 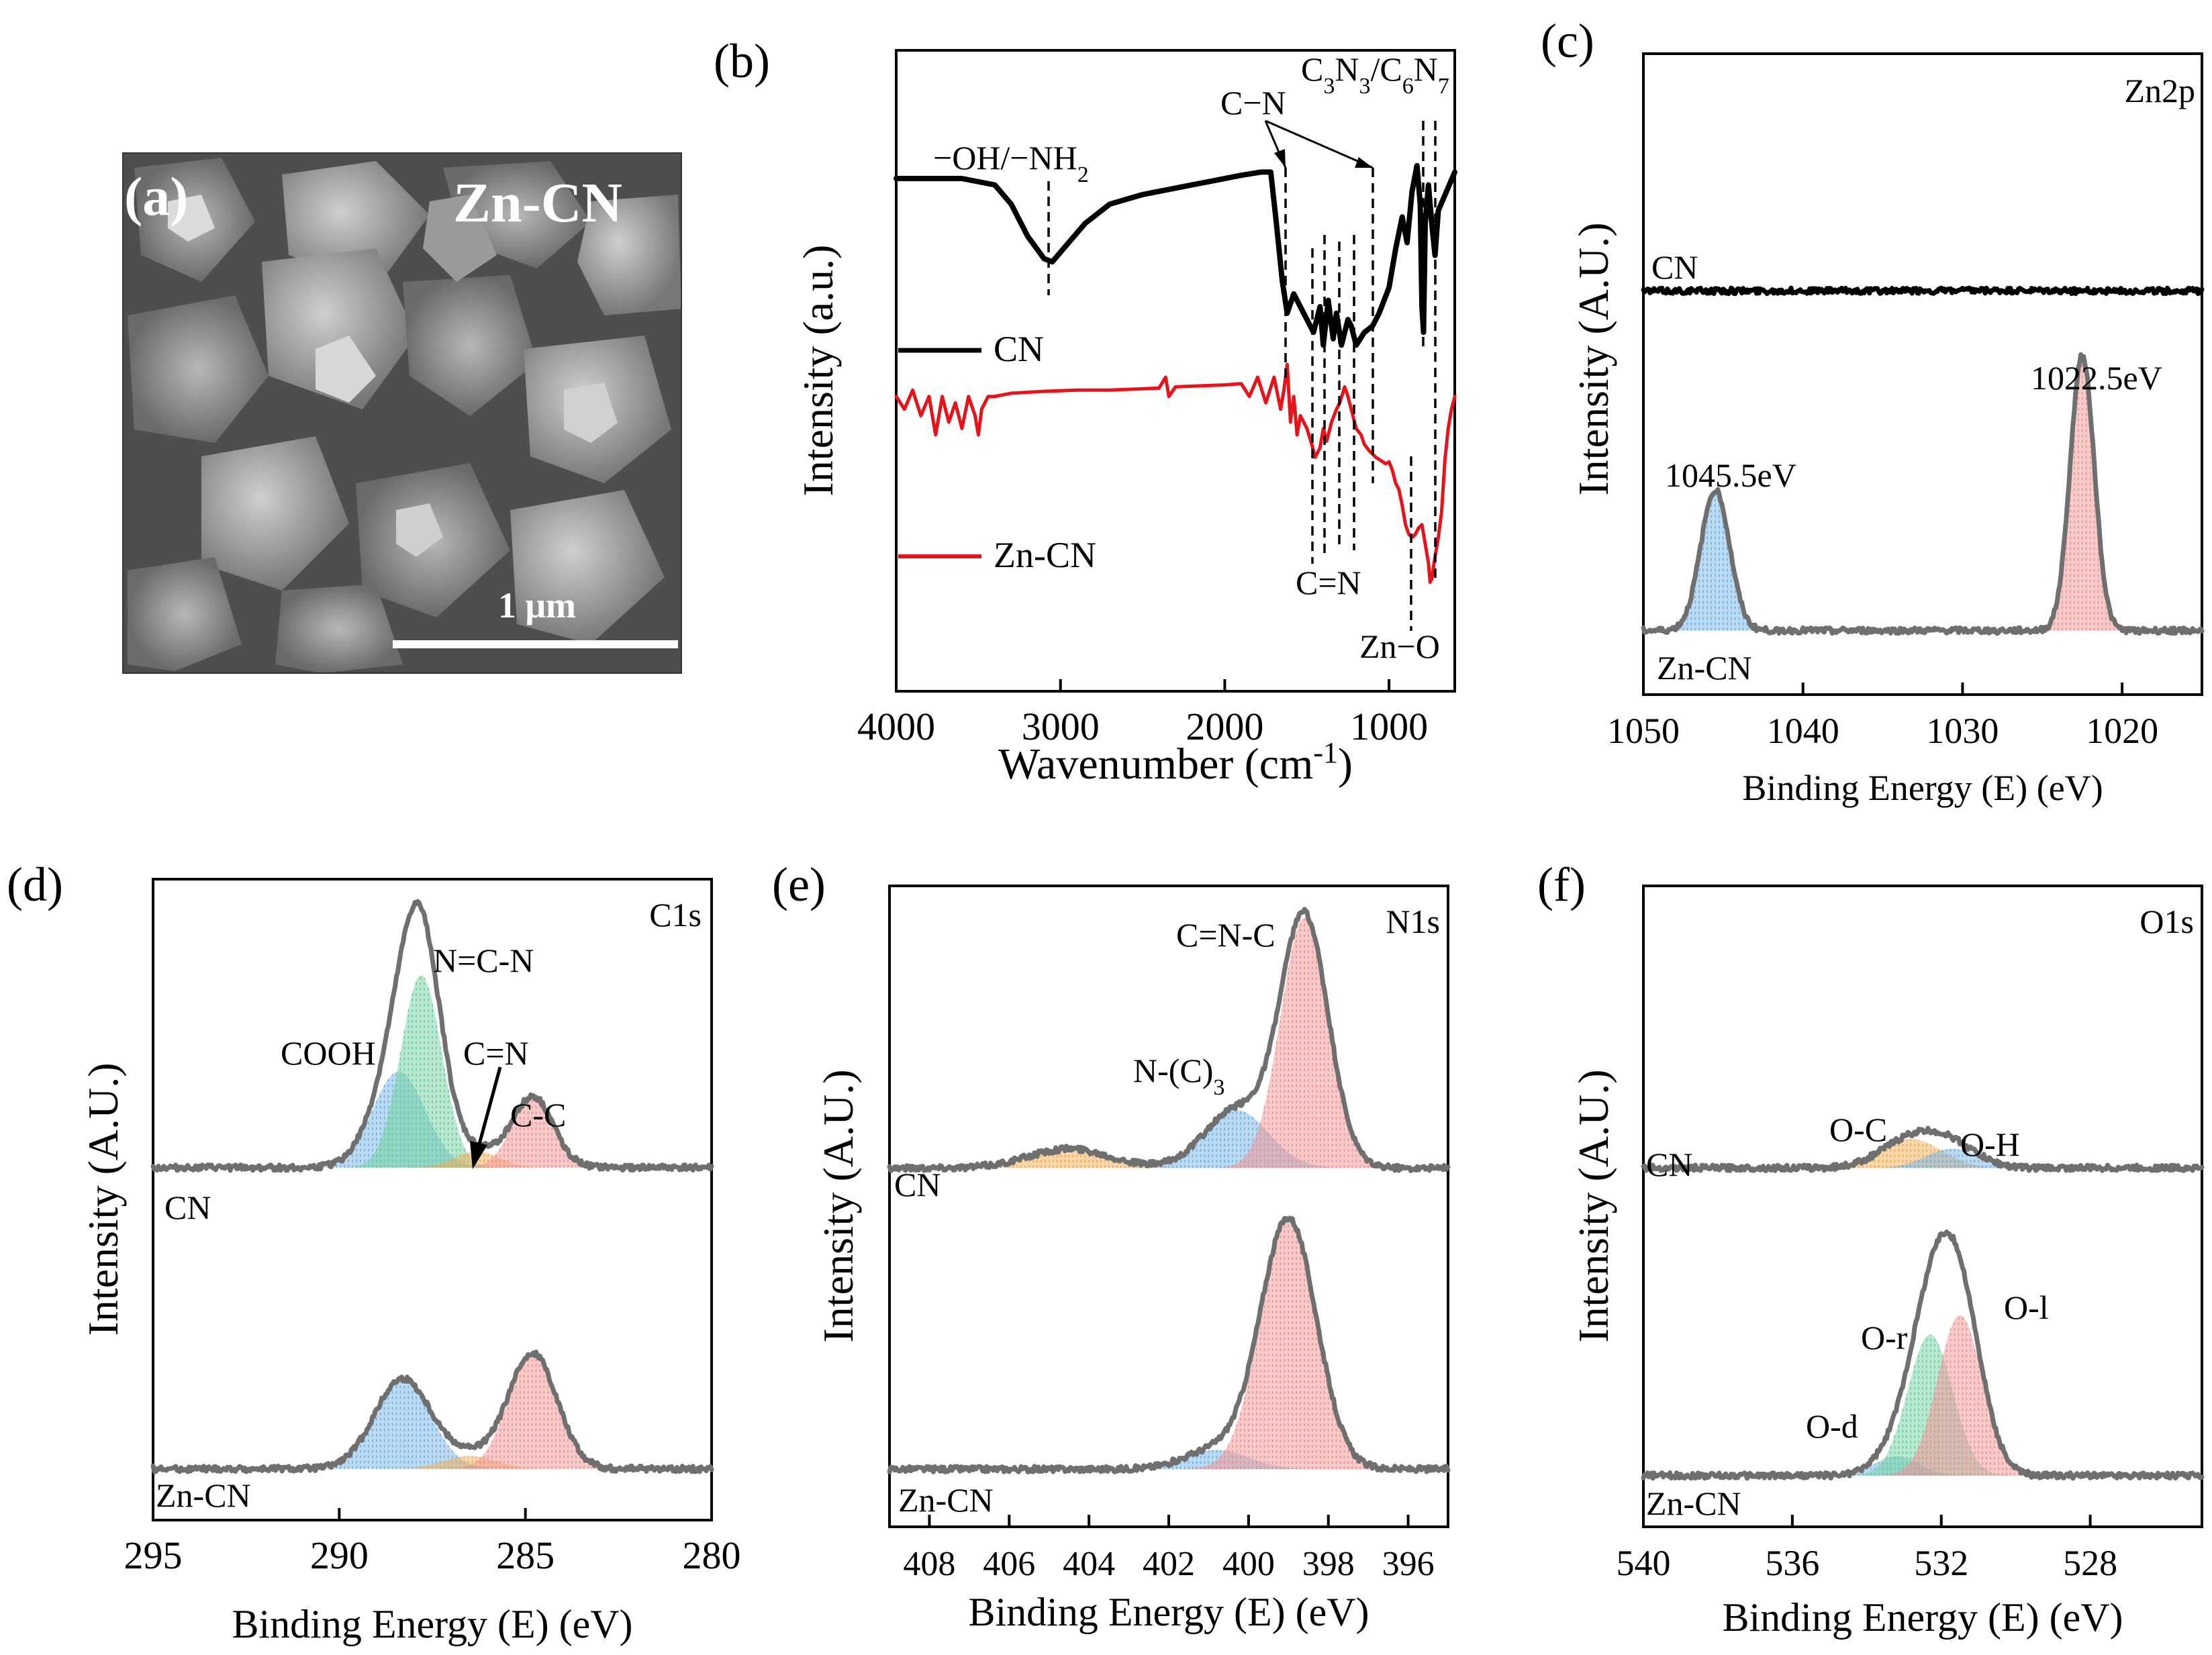 I want to click on ann-o-d: O-d, so click(x=1832, y=1426).